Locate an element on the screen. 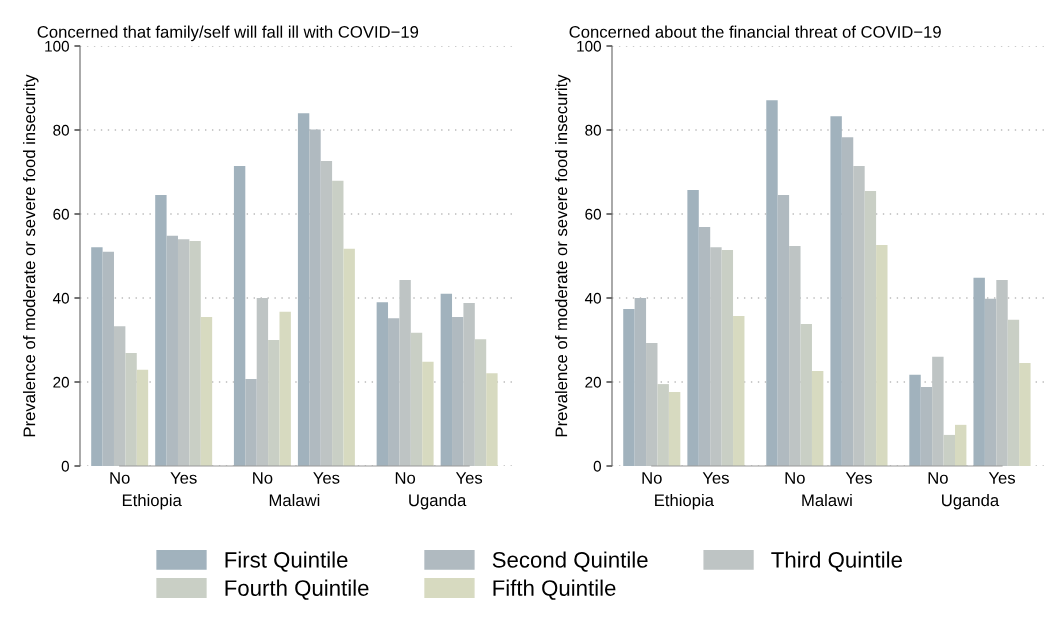 This screenshot has height=617, width=1060. legend-label: Second Quintile is located at coordinates (570, 561).